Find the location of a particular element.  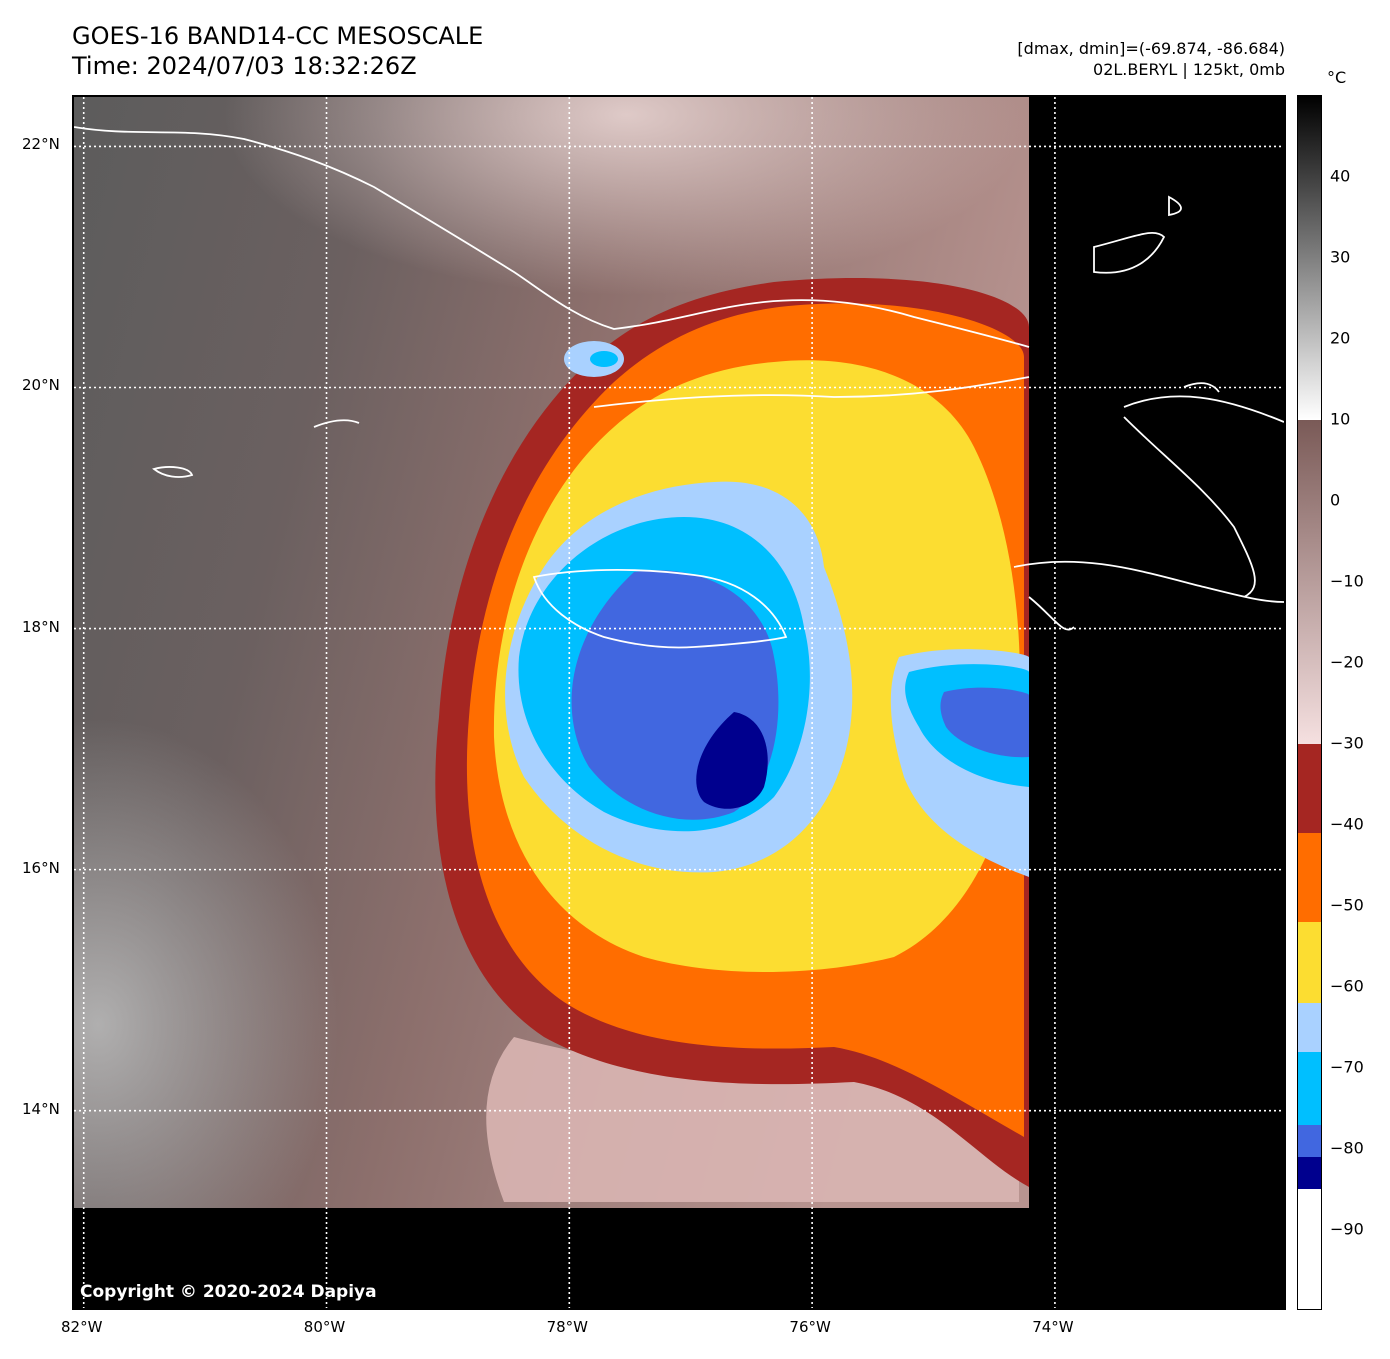

colorbar-tick: 40 is located at coordinates (1340, 176).